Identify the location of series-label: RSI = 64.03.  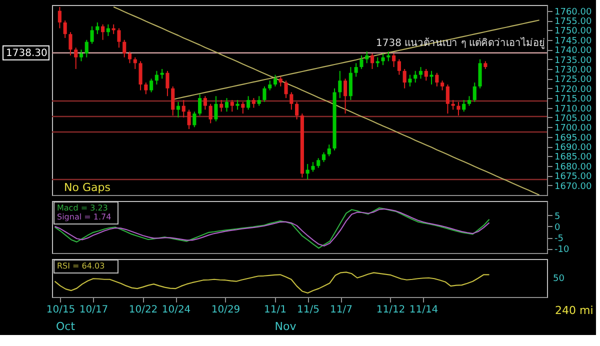
(81, 266).